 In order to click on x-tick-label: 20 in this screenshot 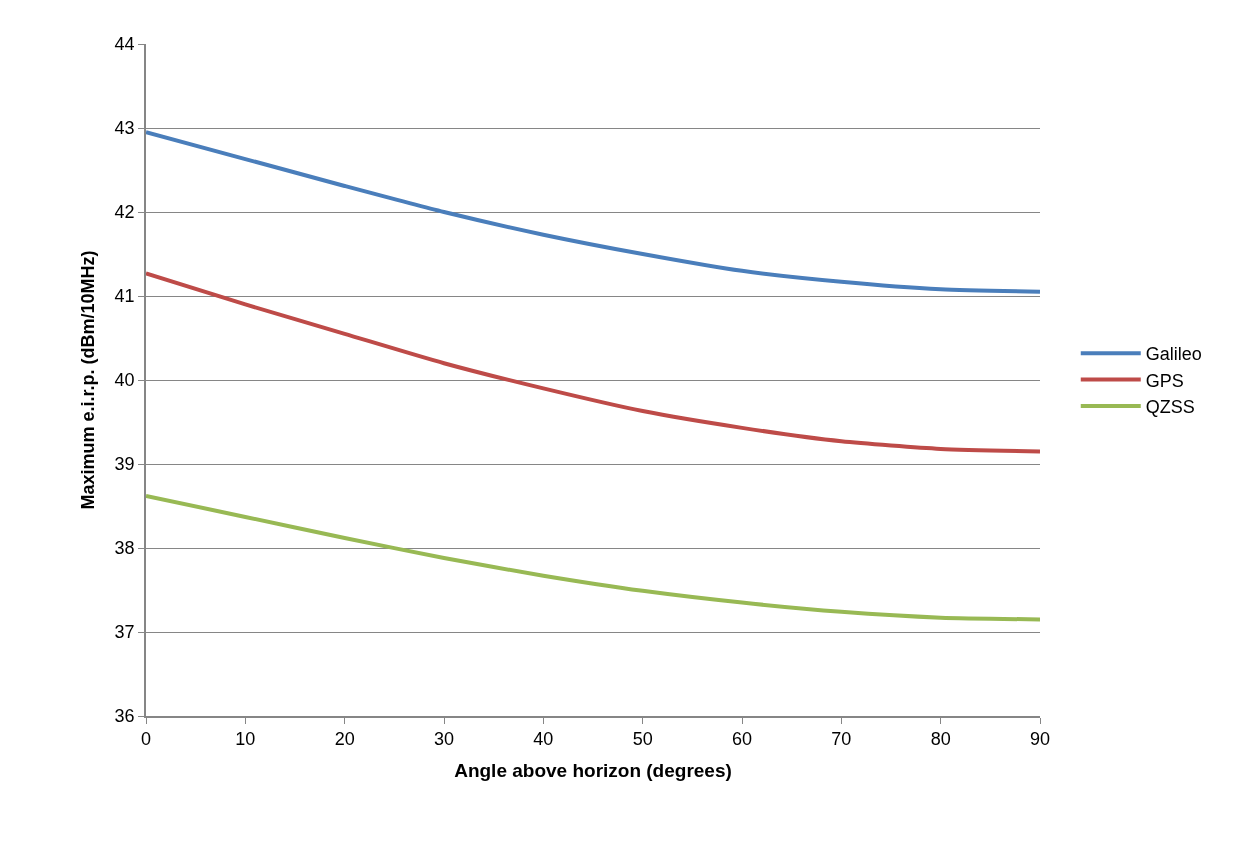, I will do `click(344, 739)`.